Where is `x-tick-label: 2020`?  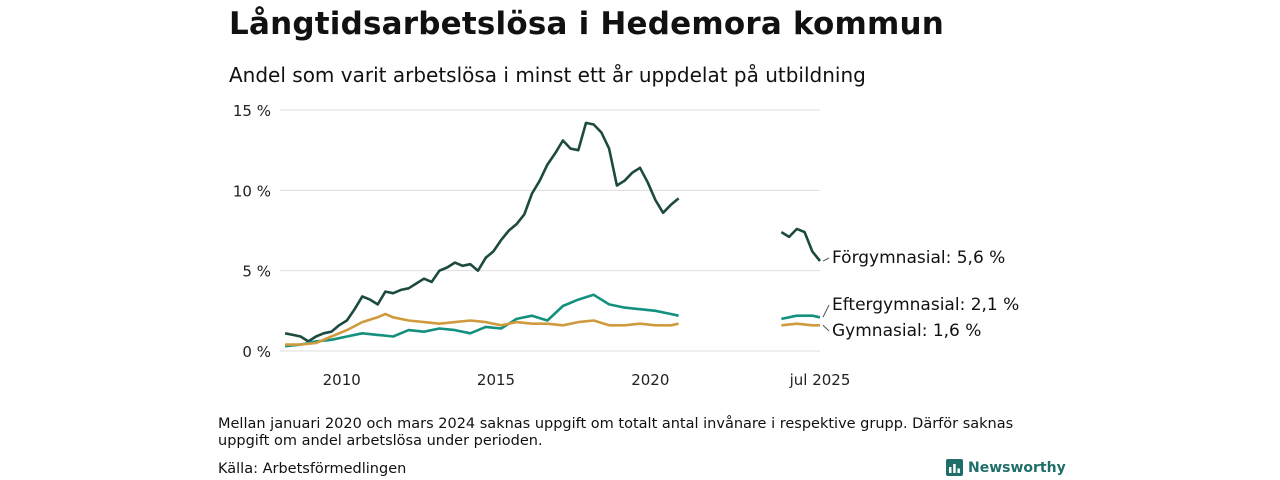 x-tick-label: 2020 is located at coordinates (650, 380).